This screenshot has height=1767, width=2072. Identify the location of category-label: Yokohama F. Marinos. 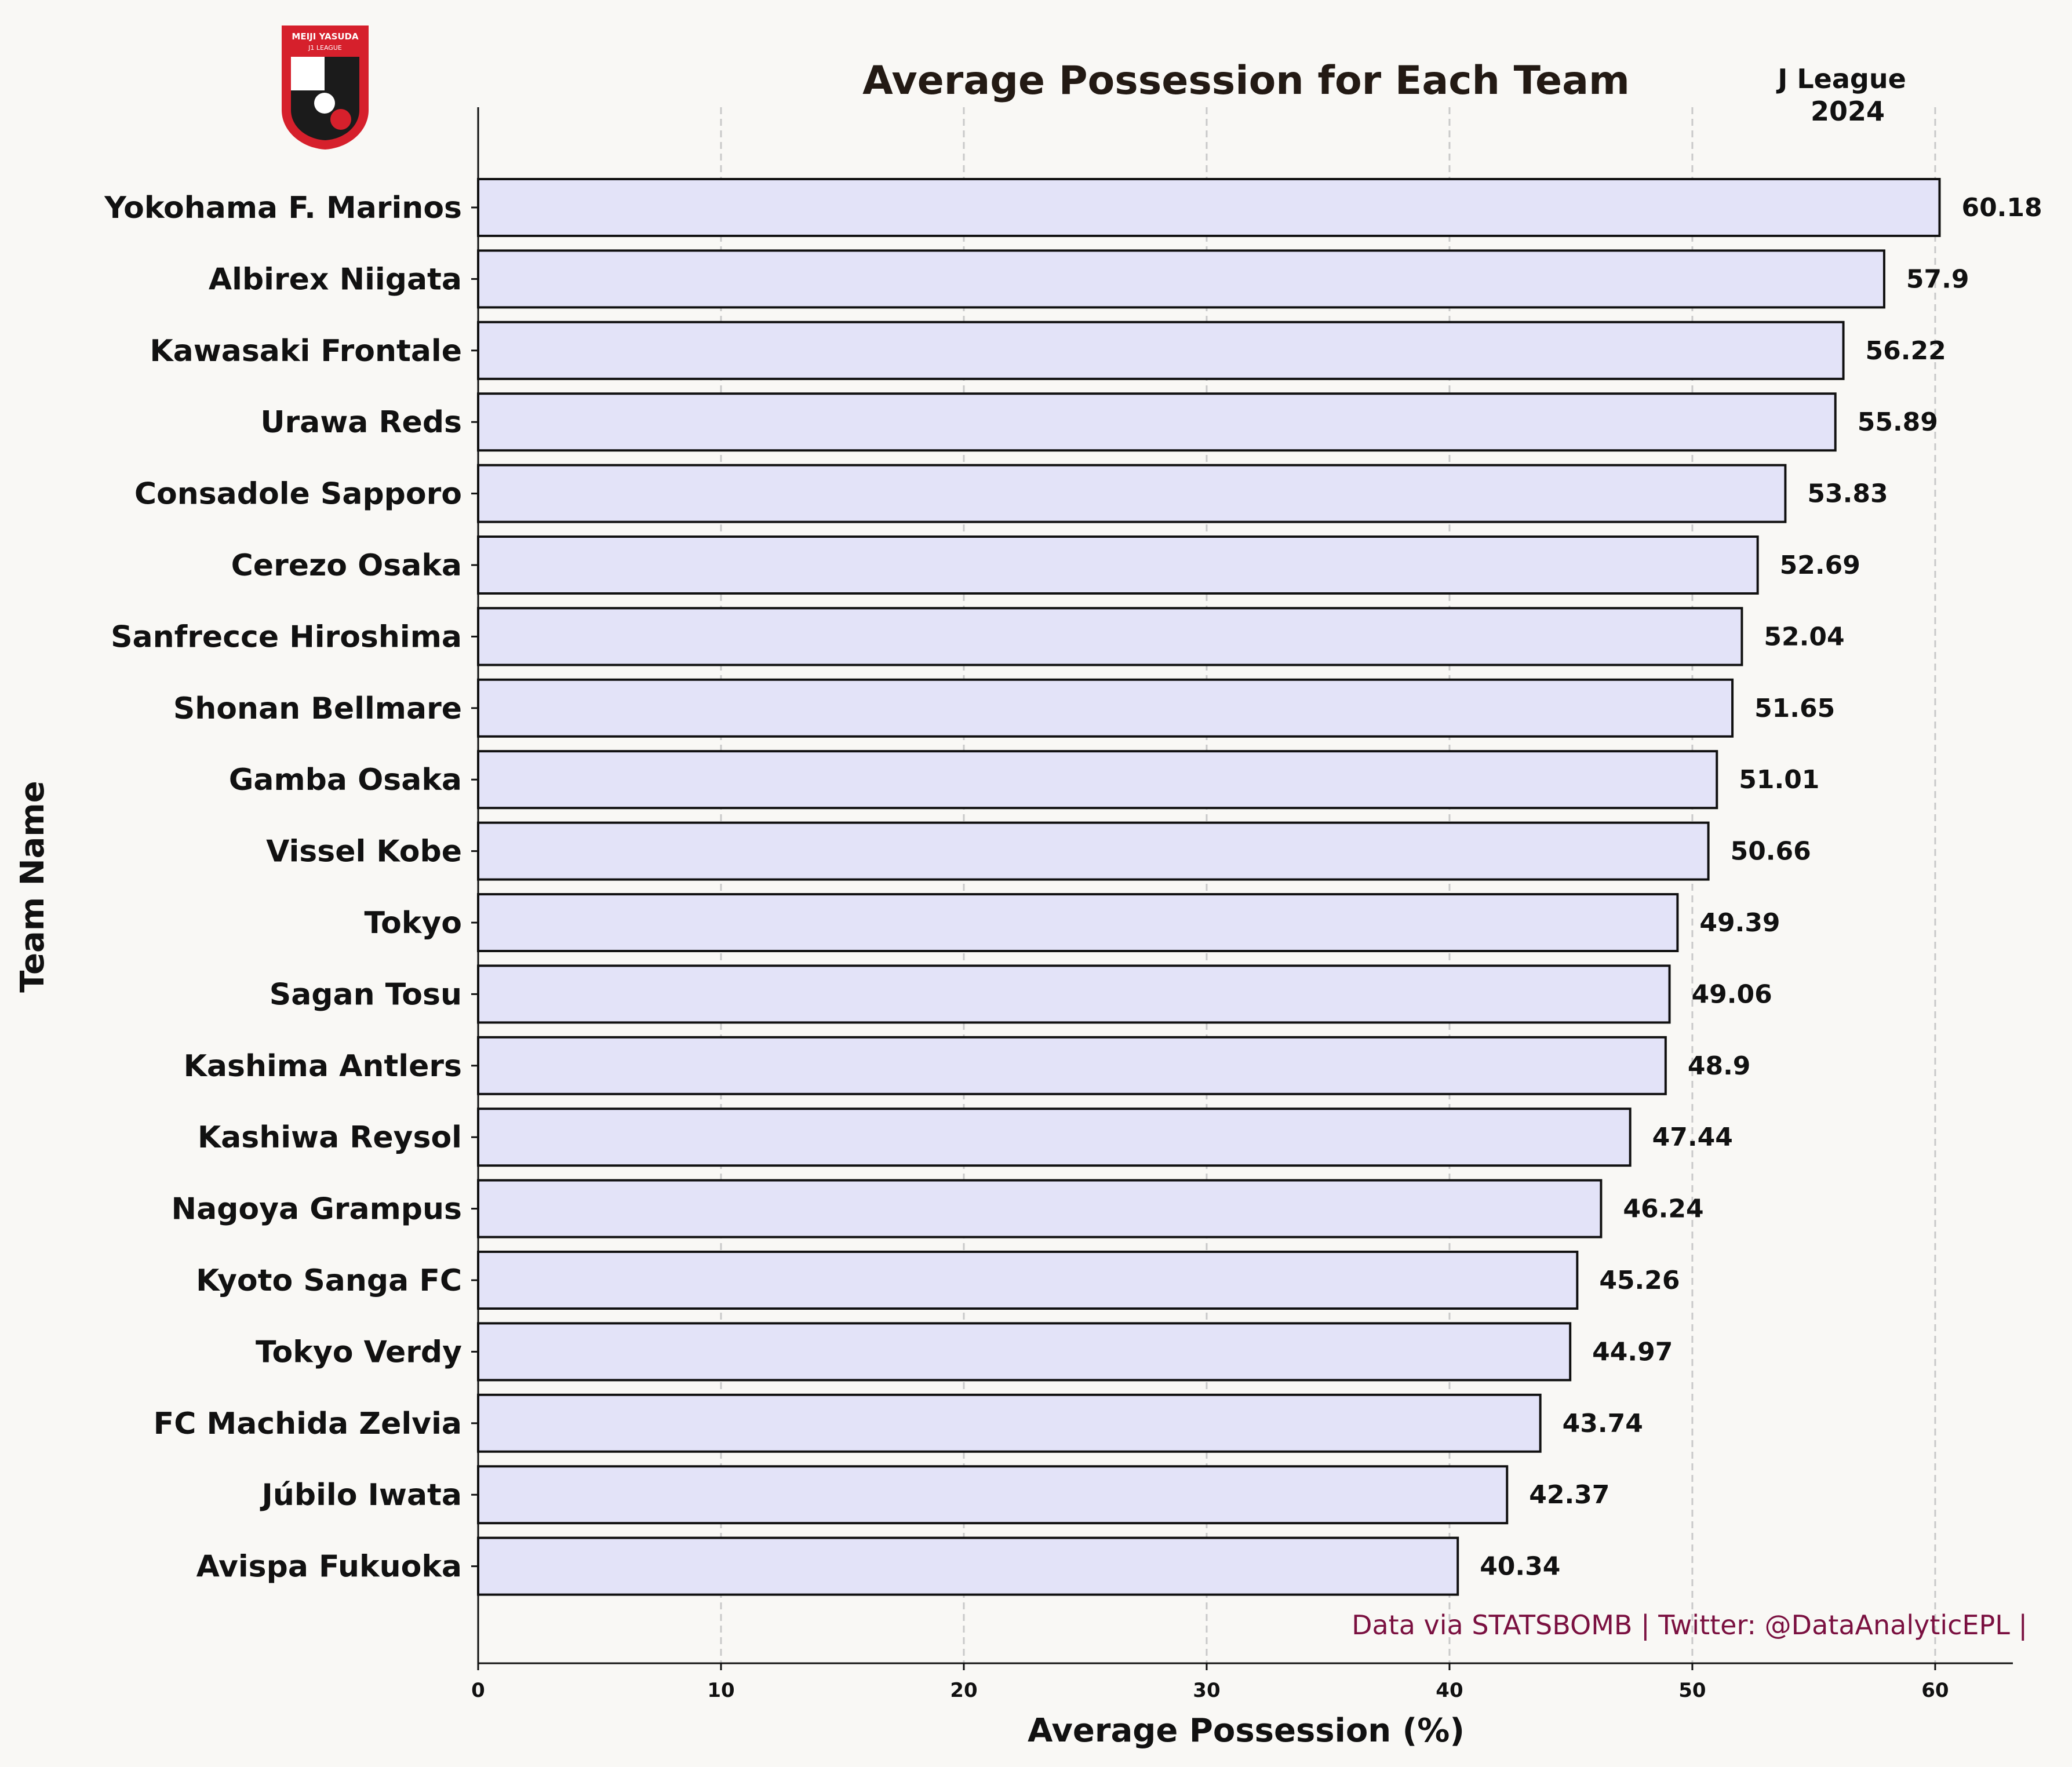
(283, 208).